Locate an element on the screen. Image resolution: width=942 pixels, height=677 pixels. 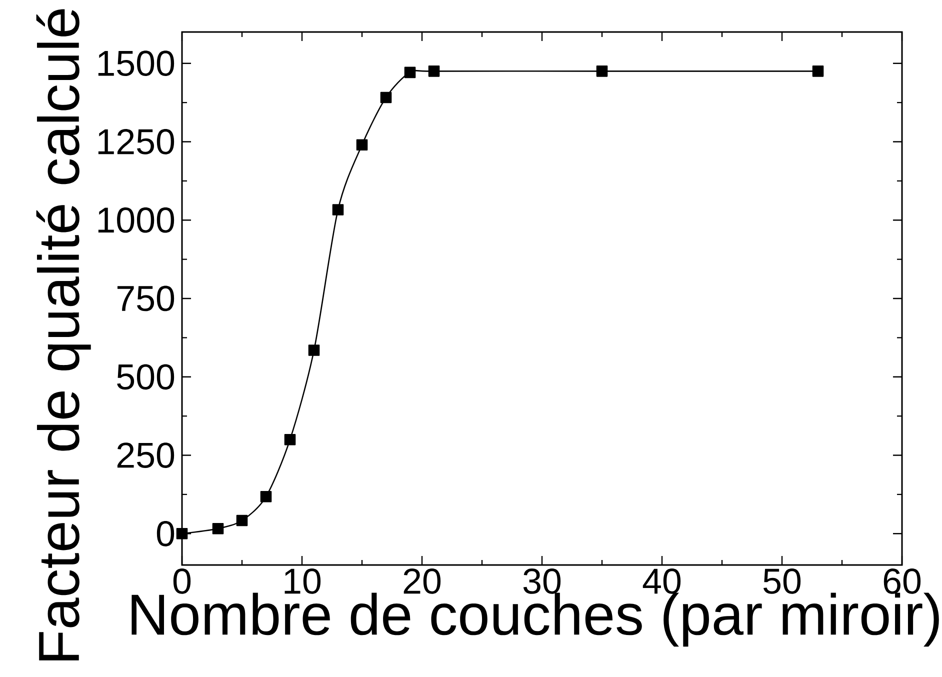
x-tick-label: 0 is located at coordinates (182, 581).